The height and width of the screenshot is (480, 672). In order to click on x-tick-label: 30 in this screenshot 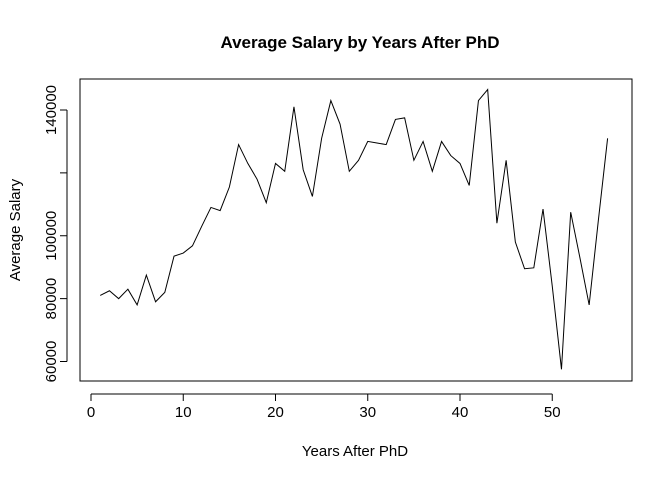, I will do `click(367, 412)`.